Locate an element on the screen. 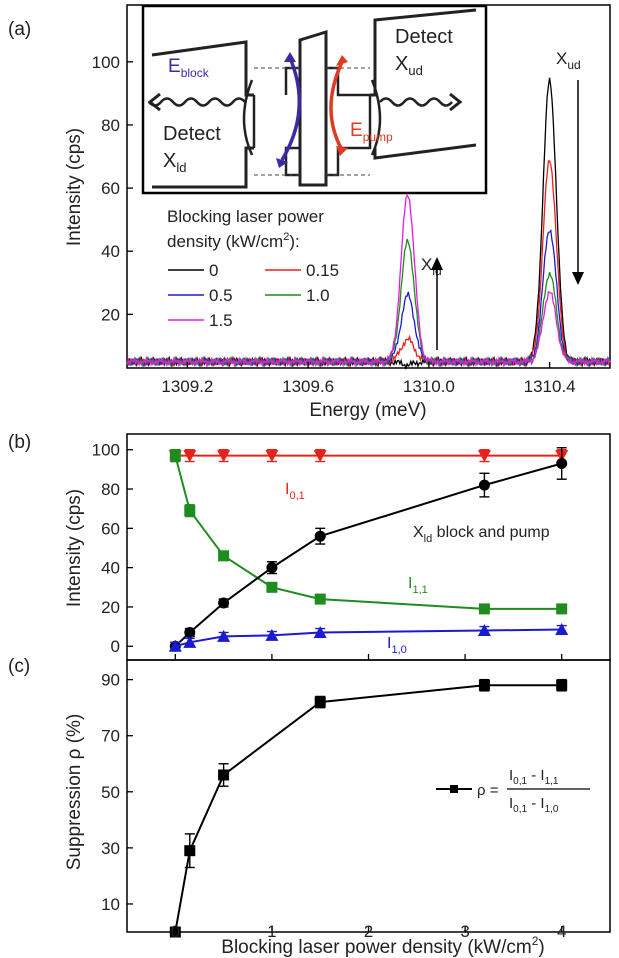  b-yticks-label-2: 40 is located at coordinates (110, 568).